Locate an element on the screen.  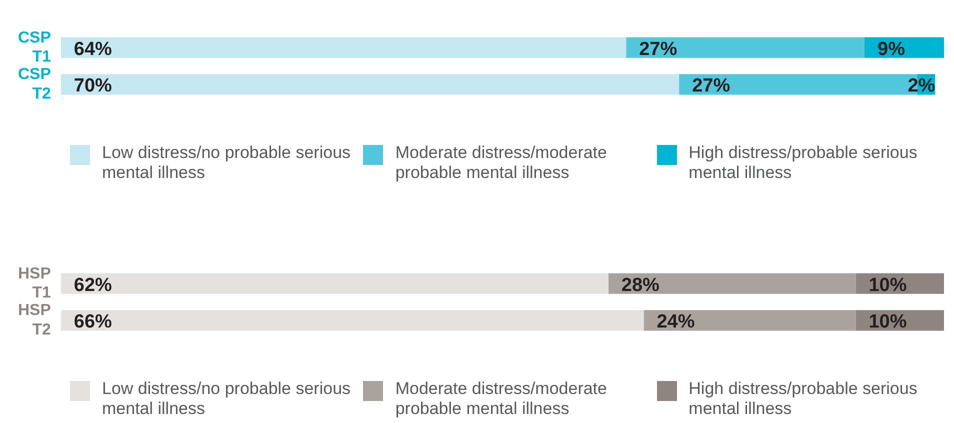
data-label: 70% is located at coordinates (93, 86).